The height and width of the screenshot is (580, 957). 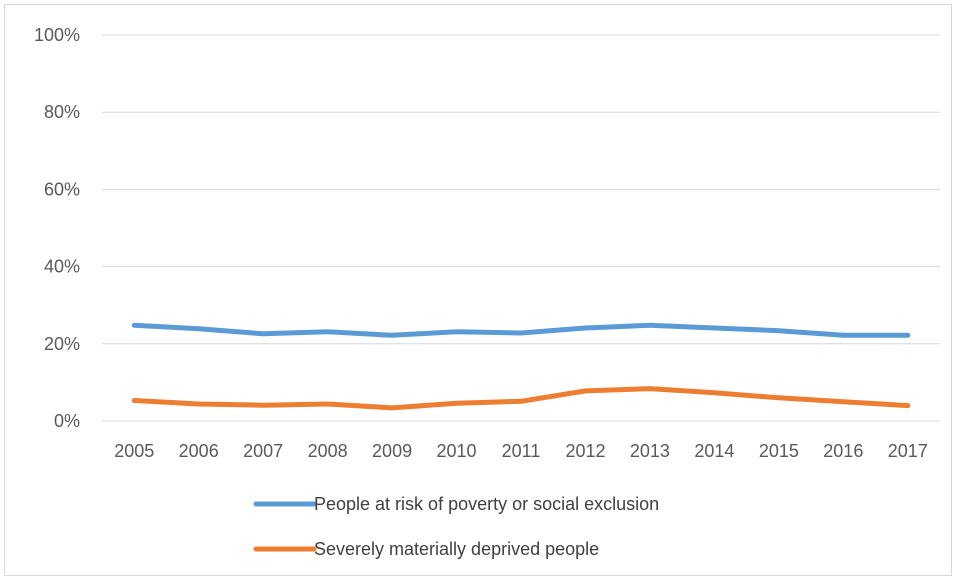 What do you see at coordinates (457, 451) in the screenshot?
I see `x-tick-label: 2010` at bounding box center [457, 451].